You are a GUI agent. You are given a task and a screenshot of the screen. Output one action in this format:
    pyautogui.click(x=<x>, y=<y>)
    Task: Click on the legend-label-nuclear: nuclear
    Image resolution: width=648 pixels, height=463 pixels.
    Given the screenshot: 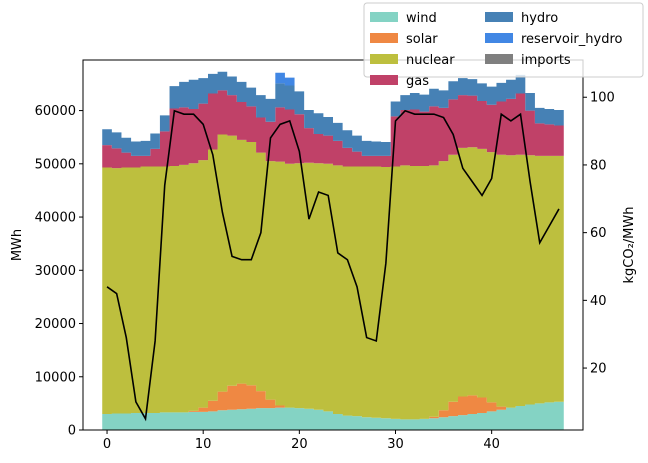 What is the action you would take?
    pyautogui.click(x=430, y=60)
    